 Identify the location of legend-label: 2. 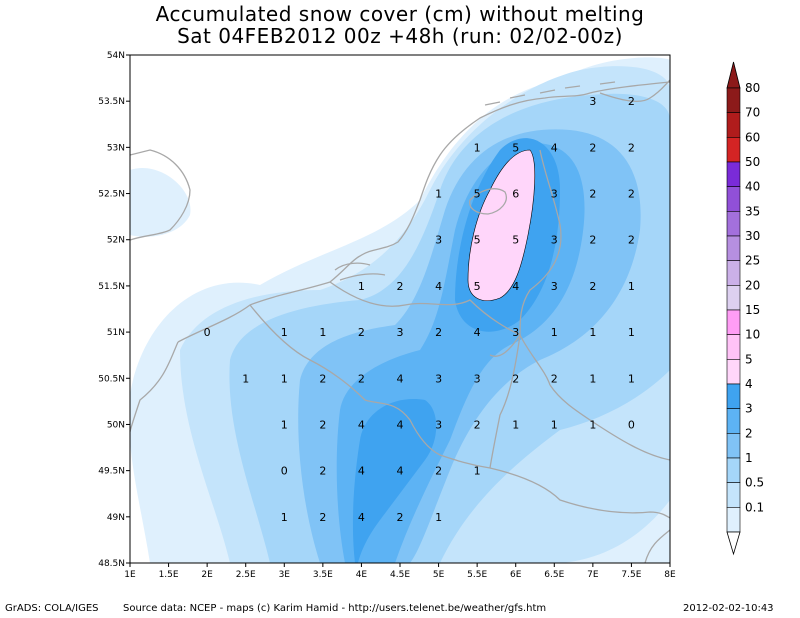
(749, 433).